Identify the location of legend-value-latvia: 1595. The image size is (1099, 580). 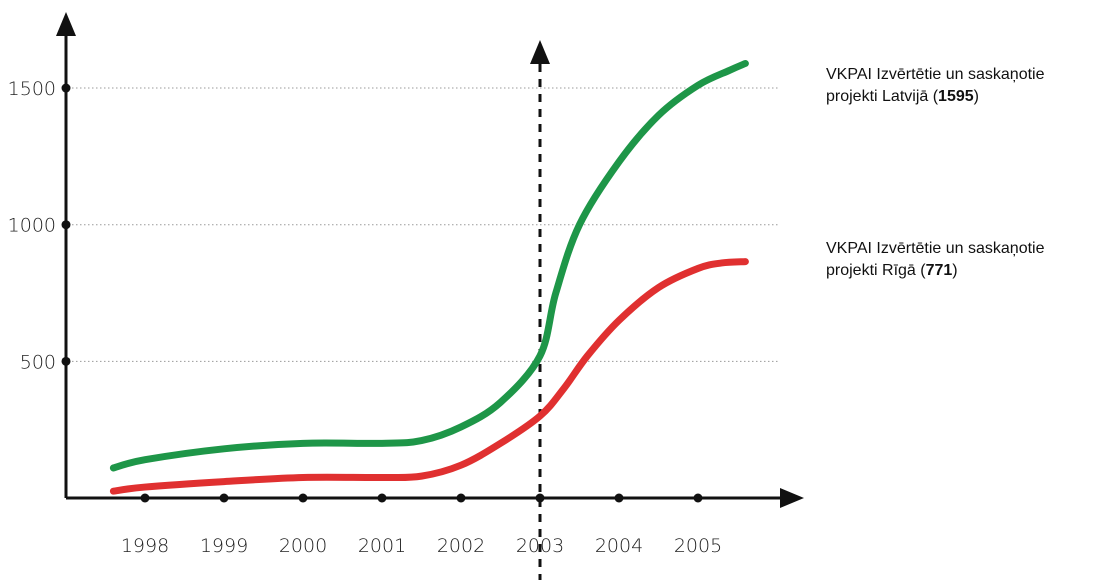
(956, 96).